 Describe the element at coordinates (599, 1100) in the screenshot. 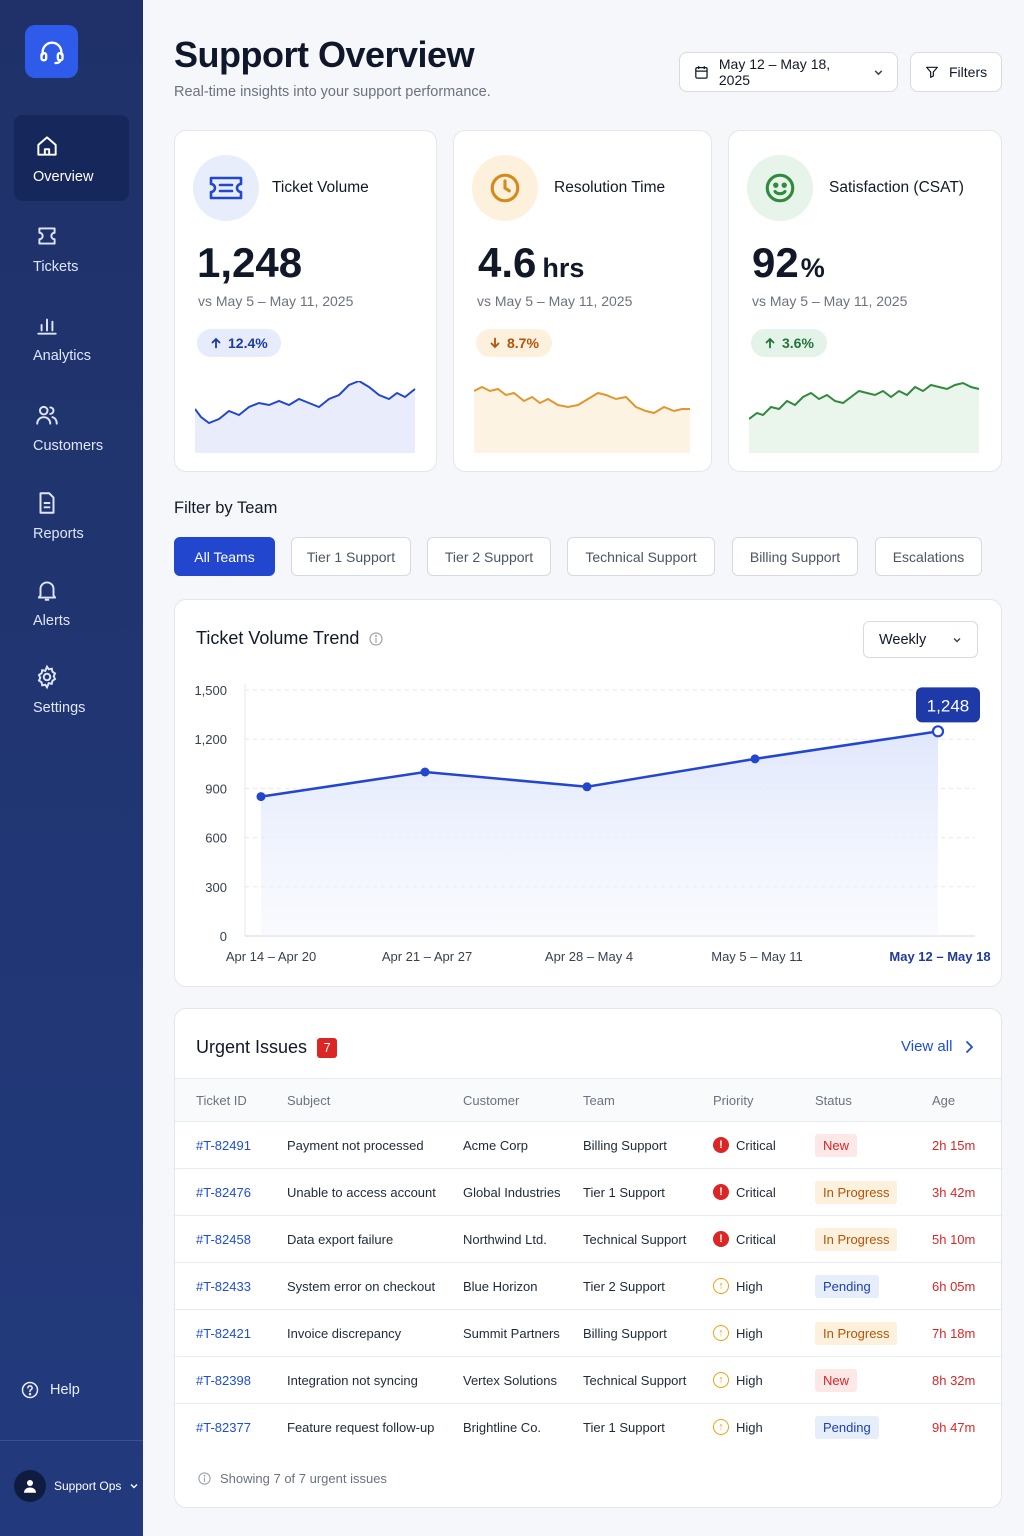

I see `col-team: Team` at that location.